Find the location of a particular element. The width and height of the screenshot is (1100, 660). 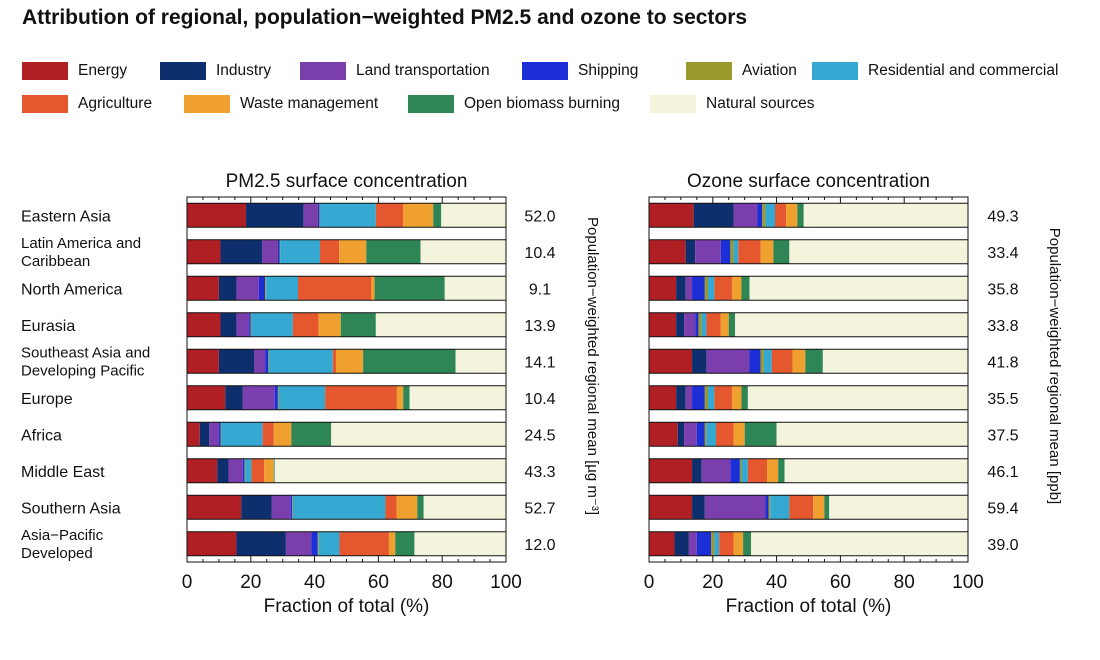

category-label: Europe is located at coordinates (47, 399).